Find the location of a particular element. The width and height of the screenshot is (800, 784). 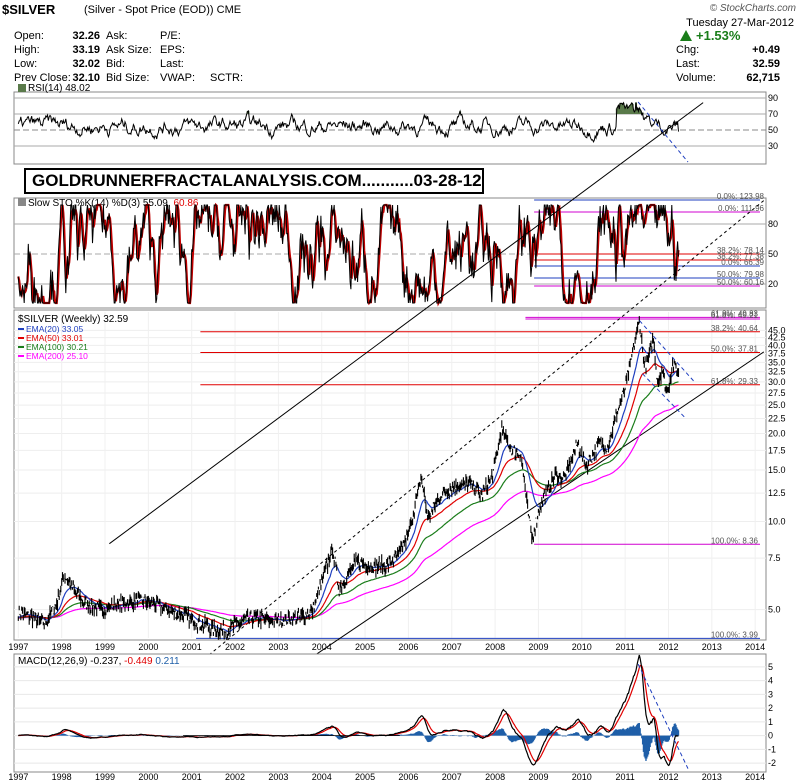

bid-size-label: Bid Size: is located at coordinates (128, 78).